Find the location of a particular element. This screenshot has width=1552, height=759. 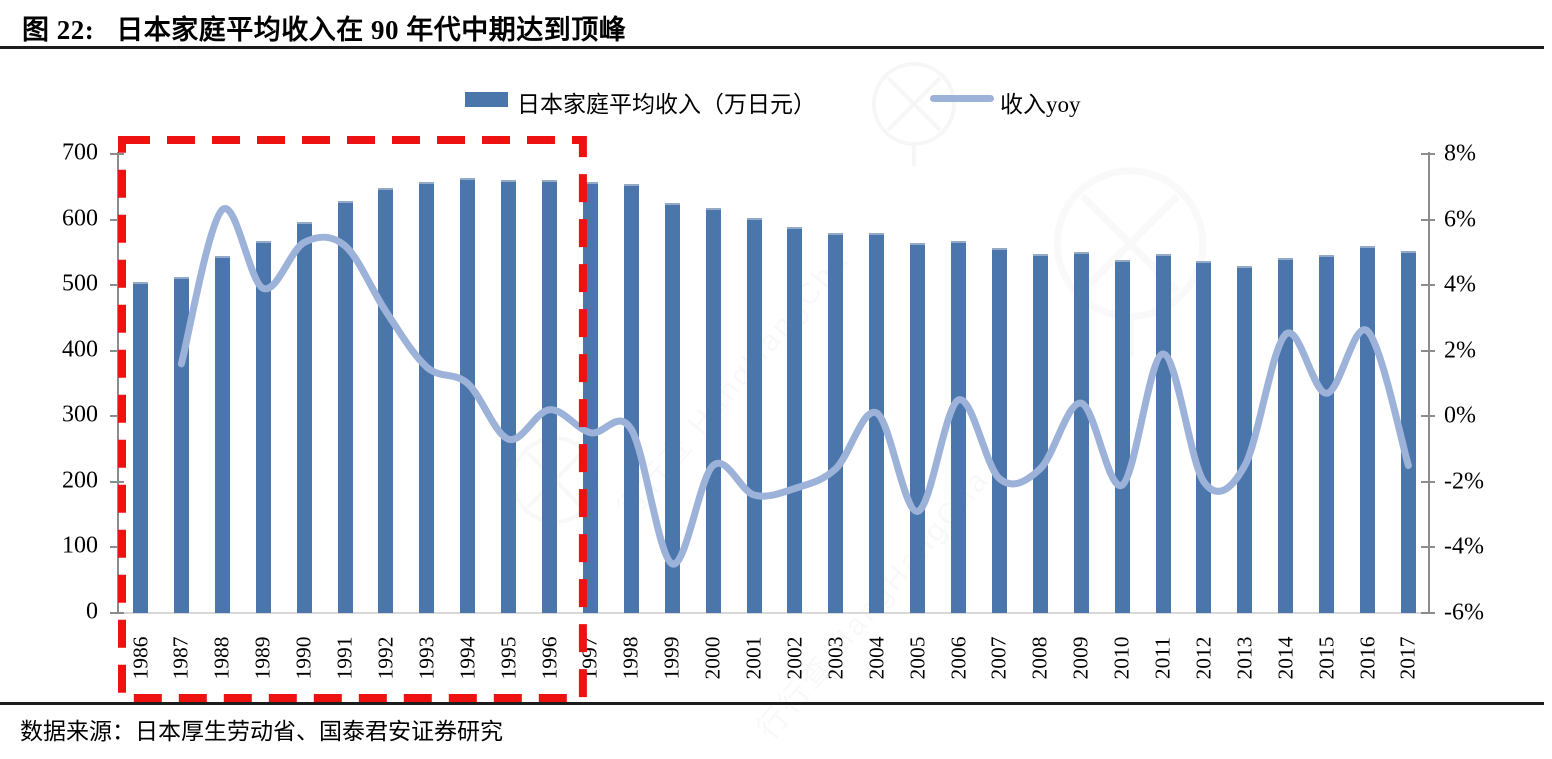

right-axis-tick-label: -2% is located at coordinates (1464, 481).